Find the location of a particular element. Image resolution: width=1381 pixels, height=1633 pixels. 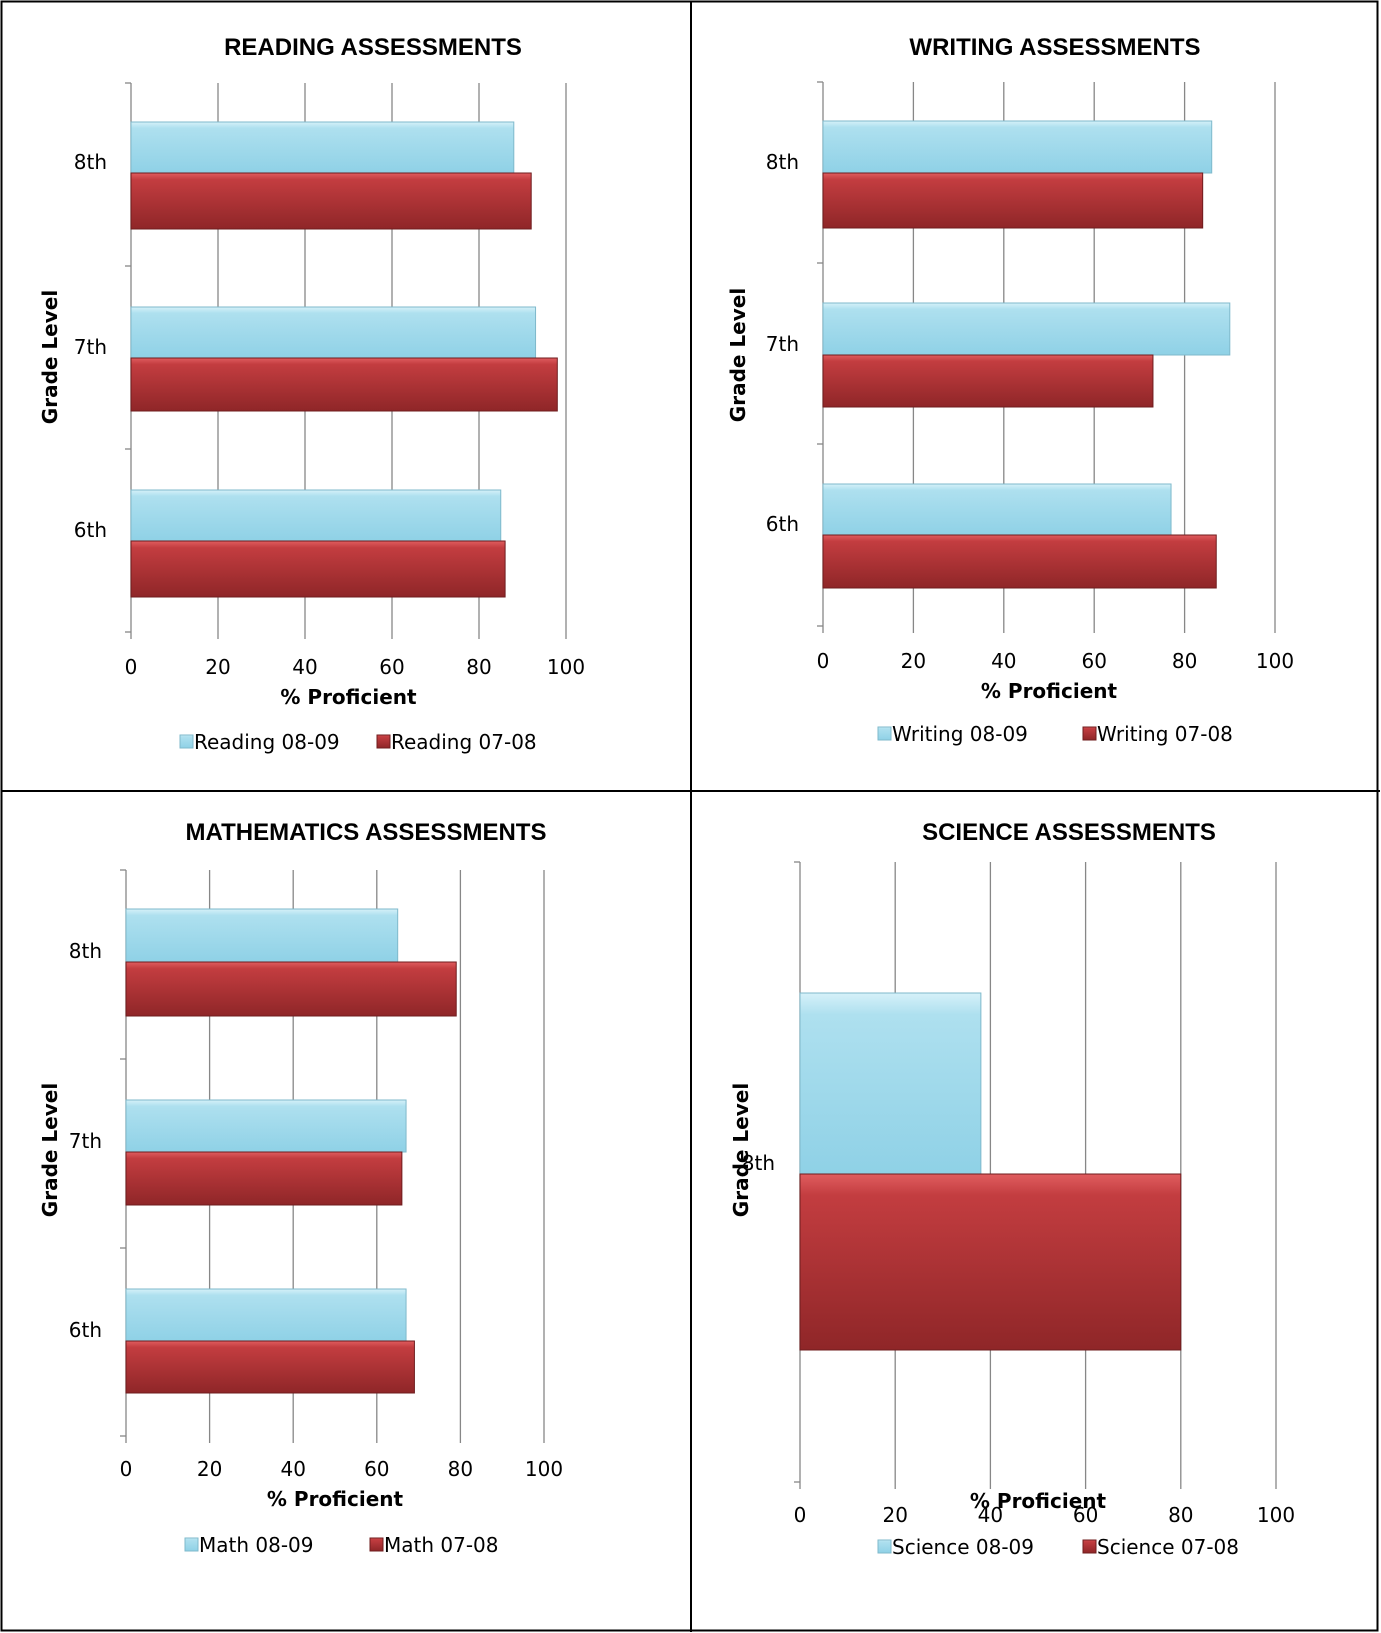

chart-title: MATHEMATICS ASSESSMENTS is located at coordinates (366, 832).